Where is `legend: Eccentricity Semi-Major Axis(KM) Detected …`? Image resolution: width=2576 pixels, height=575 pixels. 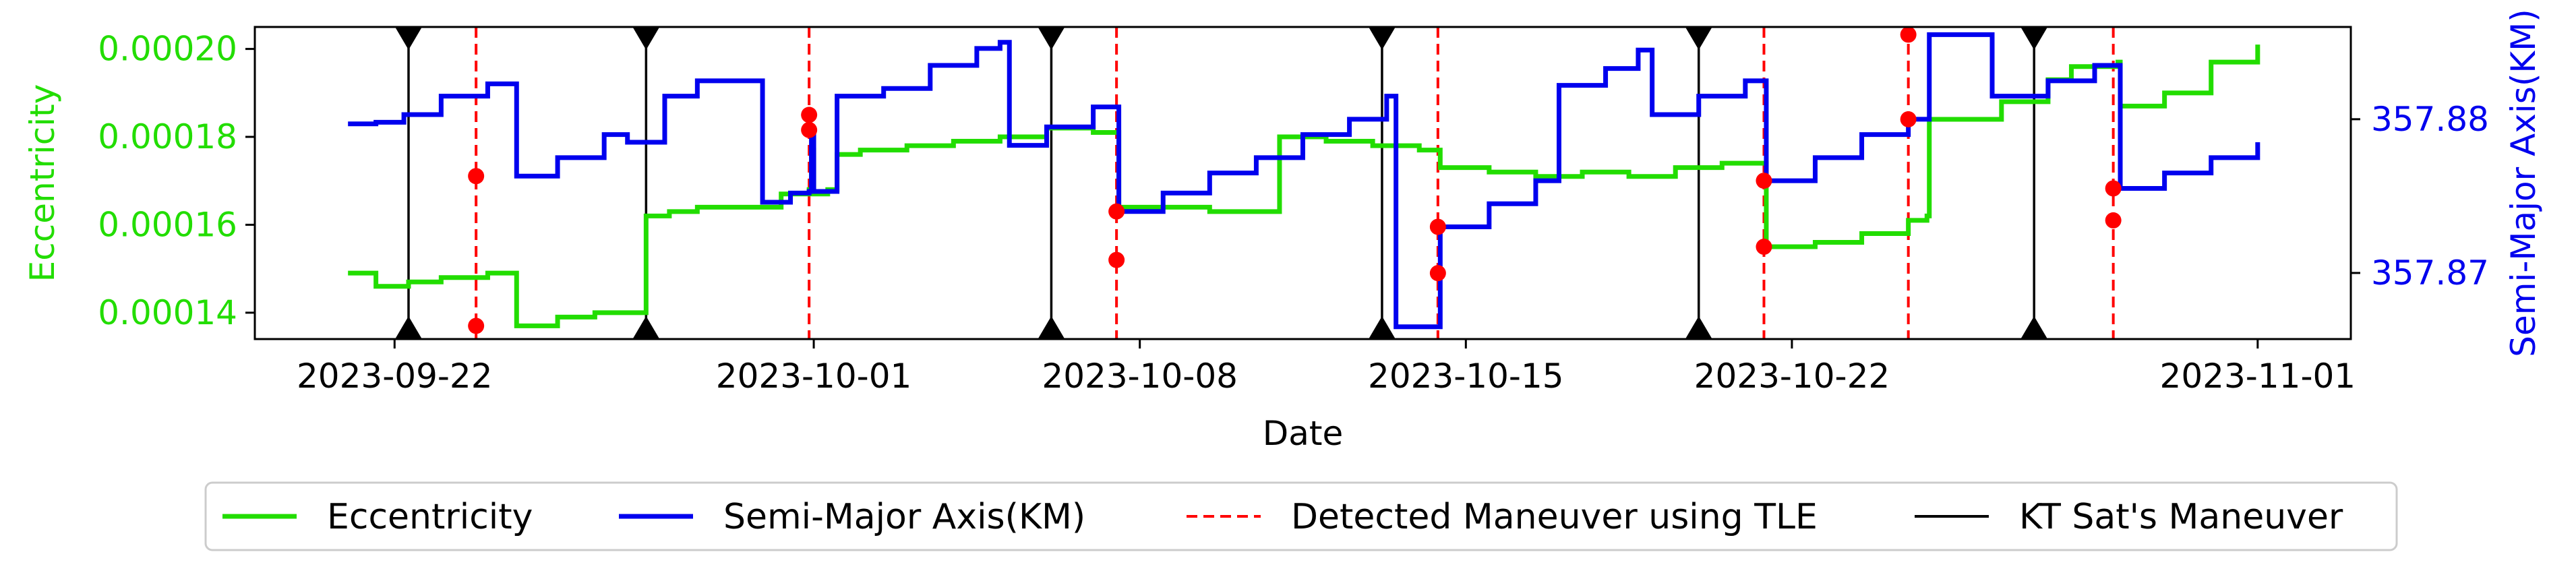
legend: Eccentricity Semi-Major Axis(KM) Detected … is located at coordinates (1301, 516).